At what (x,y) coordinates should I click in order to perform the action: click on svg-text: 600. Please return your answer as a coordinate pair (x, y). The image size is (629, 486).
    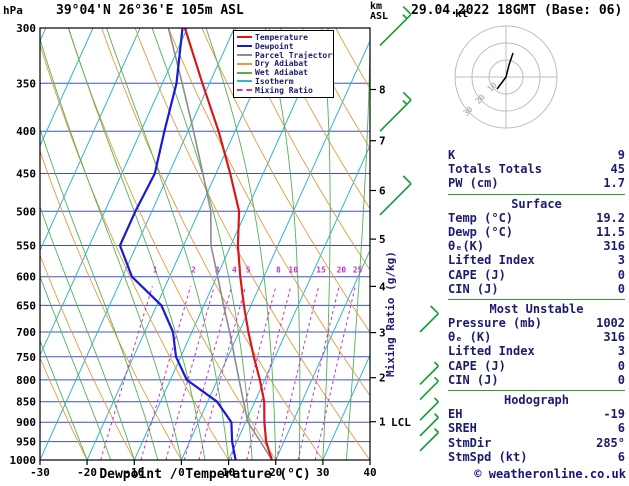
    Looking at the image, I should click on (26, 277).